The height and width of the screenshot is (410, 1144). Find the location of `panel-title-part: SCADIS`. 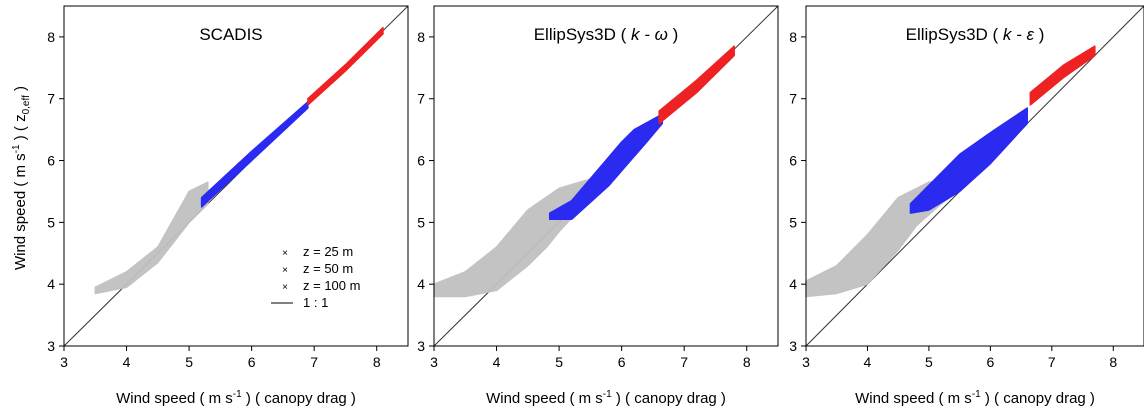

panel-title-part: SCADIS is located at coordinates (230, 34).